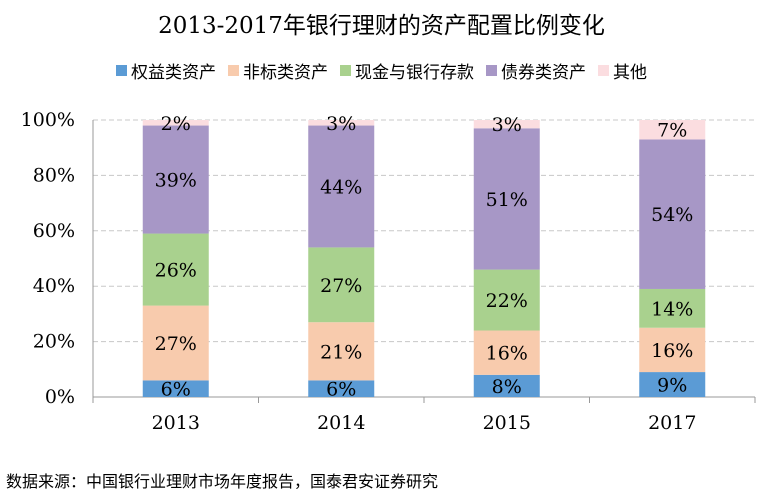 The image size is (763, 498). Describe the element at coordinates (54, 342) in the screenshot. I see `y-tick-label: 20%` at that location.